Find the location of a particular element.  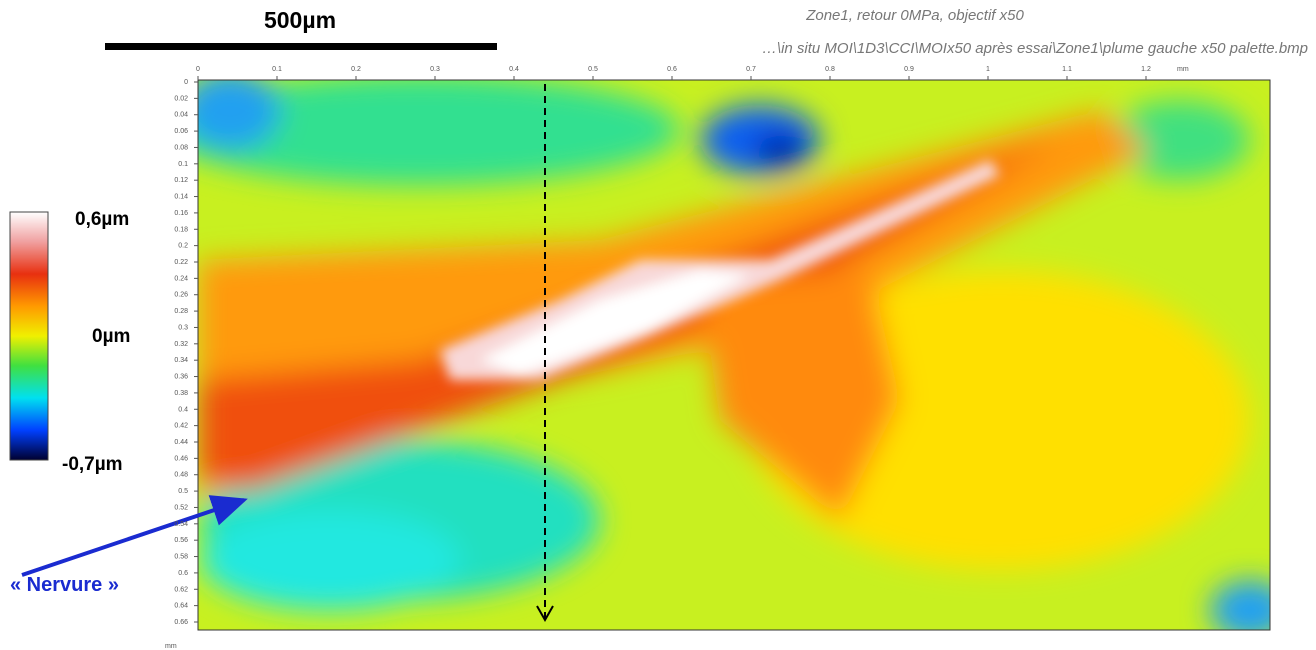

y-tick-label: 0.6 is located at coordinates (183, 573).